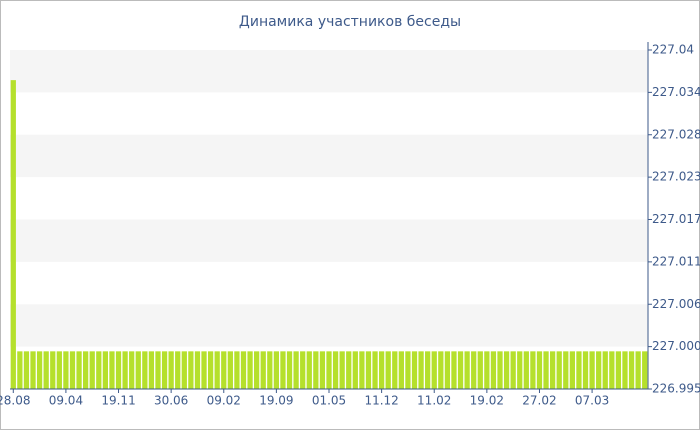 The height and width of the screenshot is (430, 700). Describe the element at coordinates (676, 92) in the screenshot. I see `y-tick-label: 227.034` at that location.